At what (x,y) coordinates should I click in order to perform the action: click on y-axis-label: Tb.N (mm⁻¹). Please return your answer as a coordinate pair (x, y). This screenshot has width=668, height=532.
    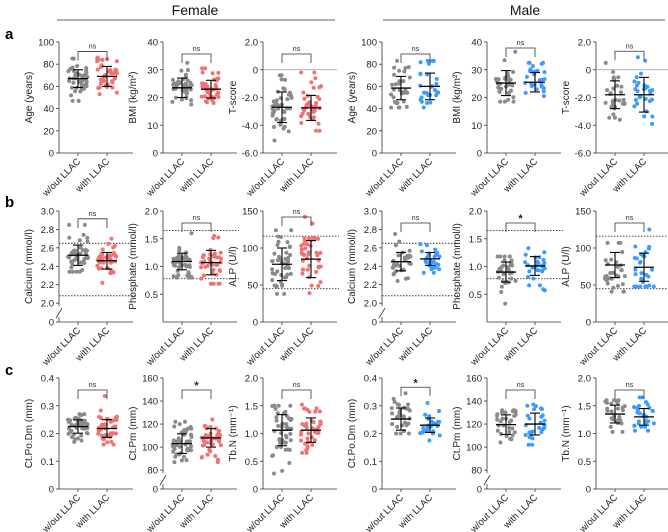
    Looking at the image, I should click on (233, 433).